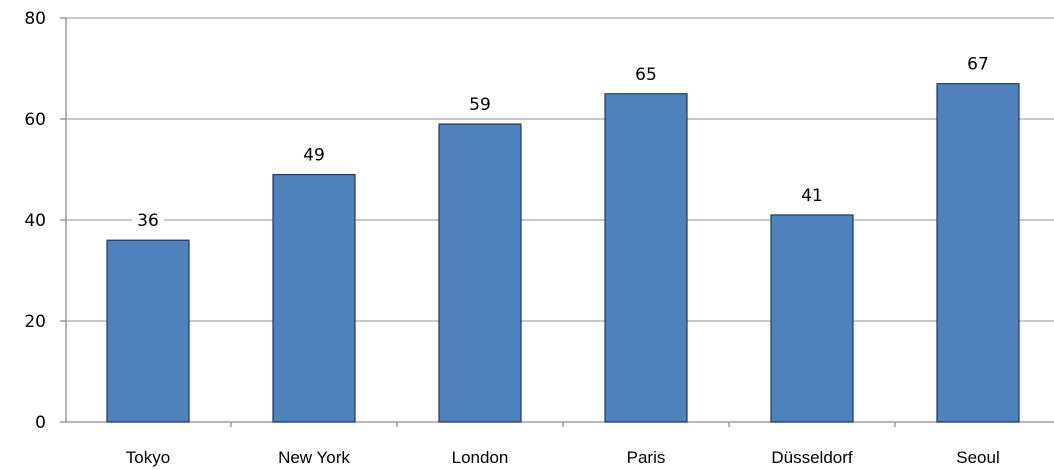 Image resolution: width=1054 pixels, height=470 pixels. What do you see at coordinates (35, 120) in the screenshot?
I see `y-tick-label: 60` at bounding box center [35, 120].